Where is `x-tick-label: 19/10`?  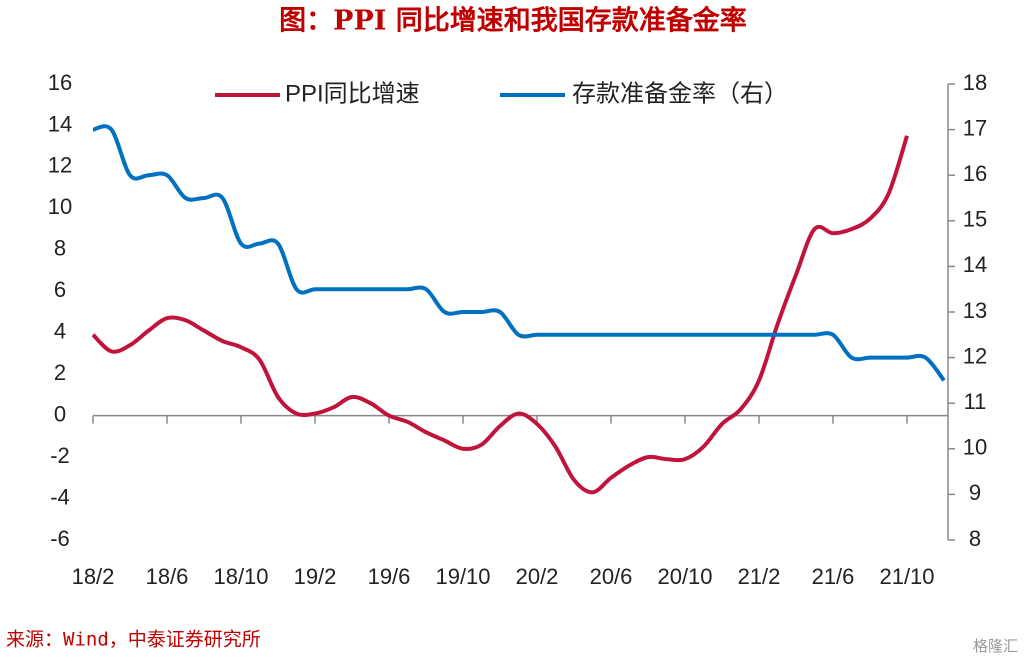
x-tick-label: 19/10 is located at coordinates (462, 576).